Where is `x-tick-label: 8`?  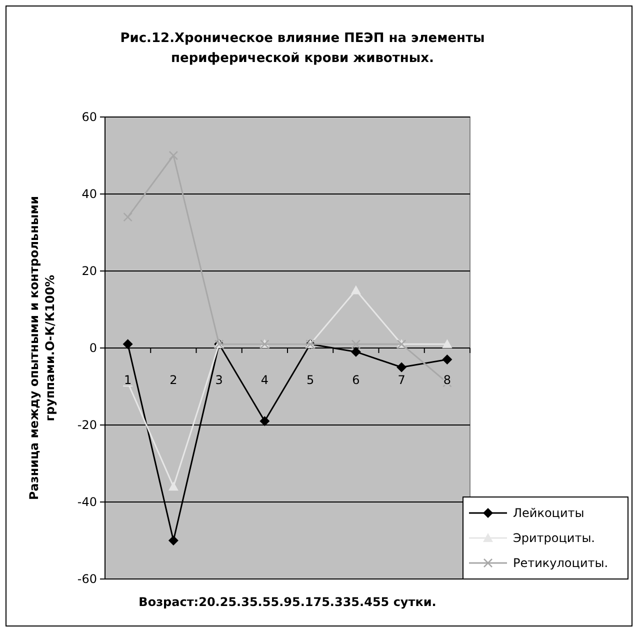 x-tick-label: 8 is located at coordinates (447, 380).